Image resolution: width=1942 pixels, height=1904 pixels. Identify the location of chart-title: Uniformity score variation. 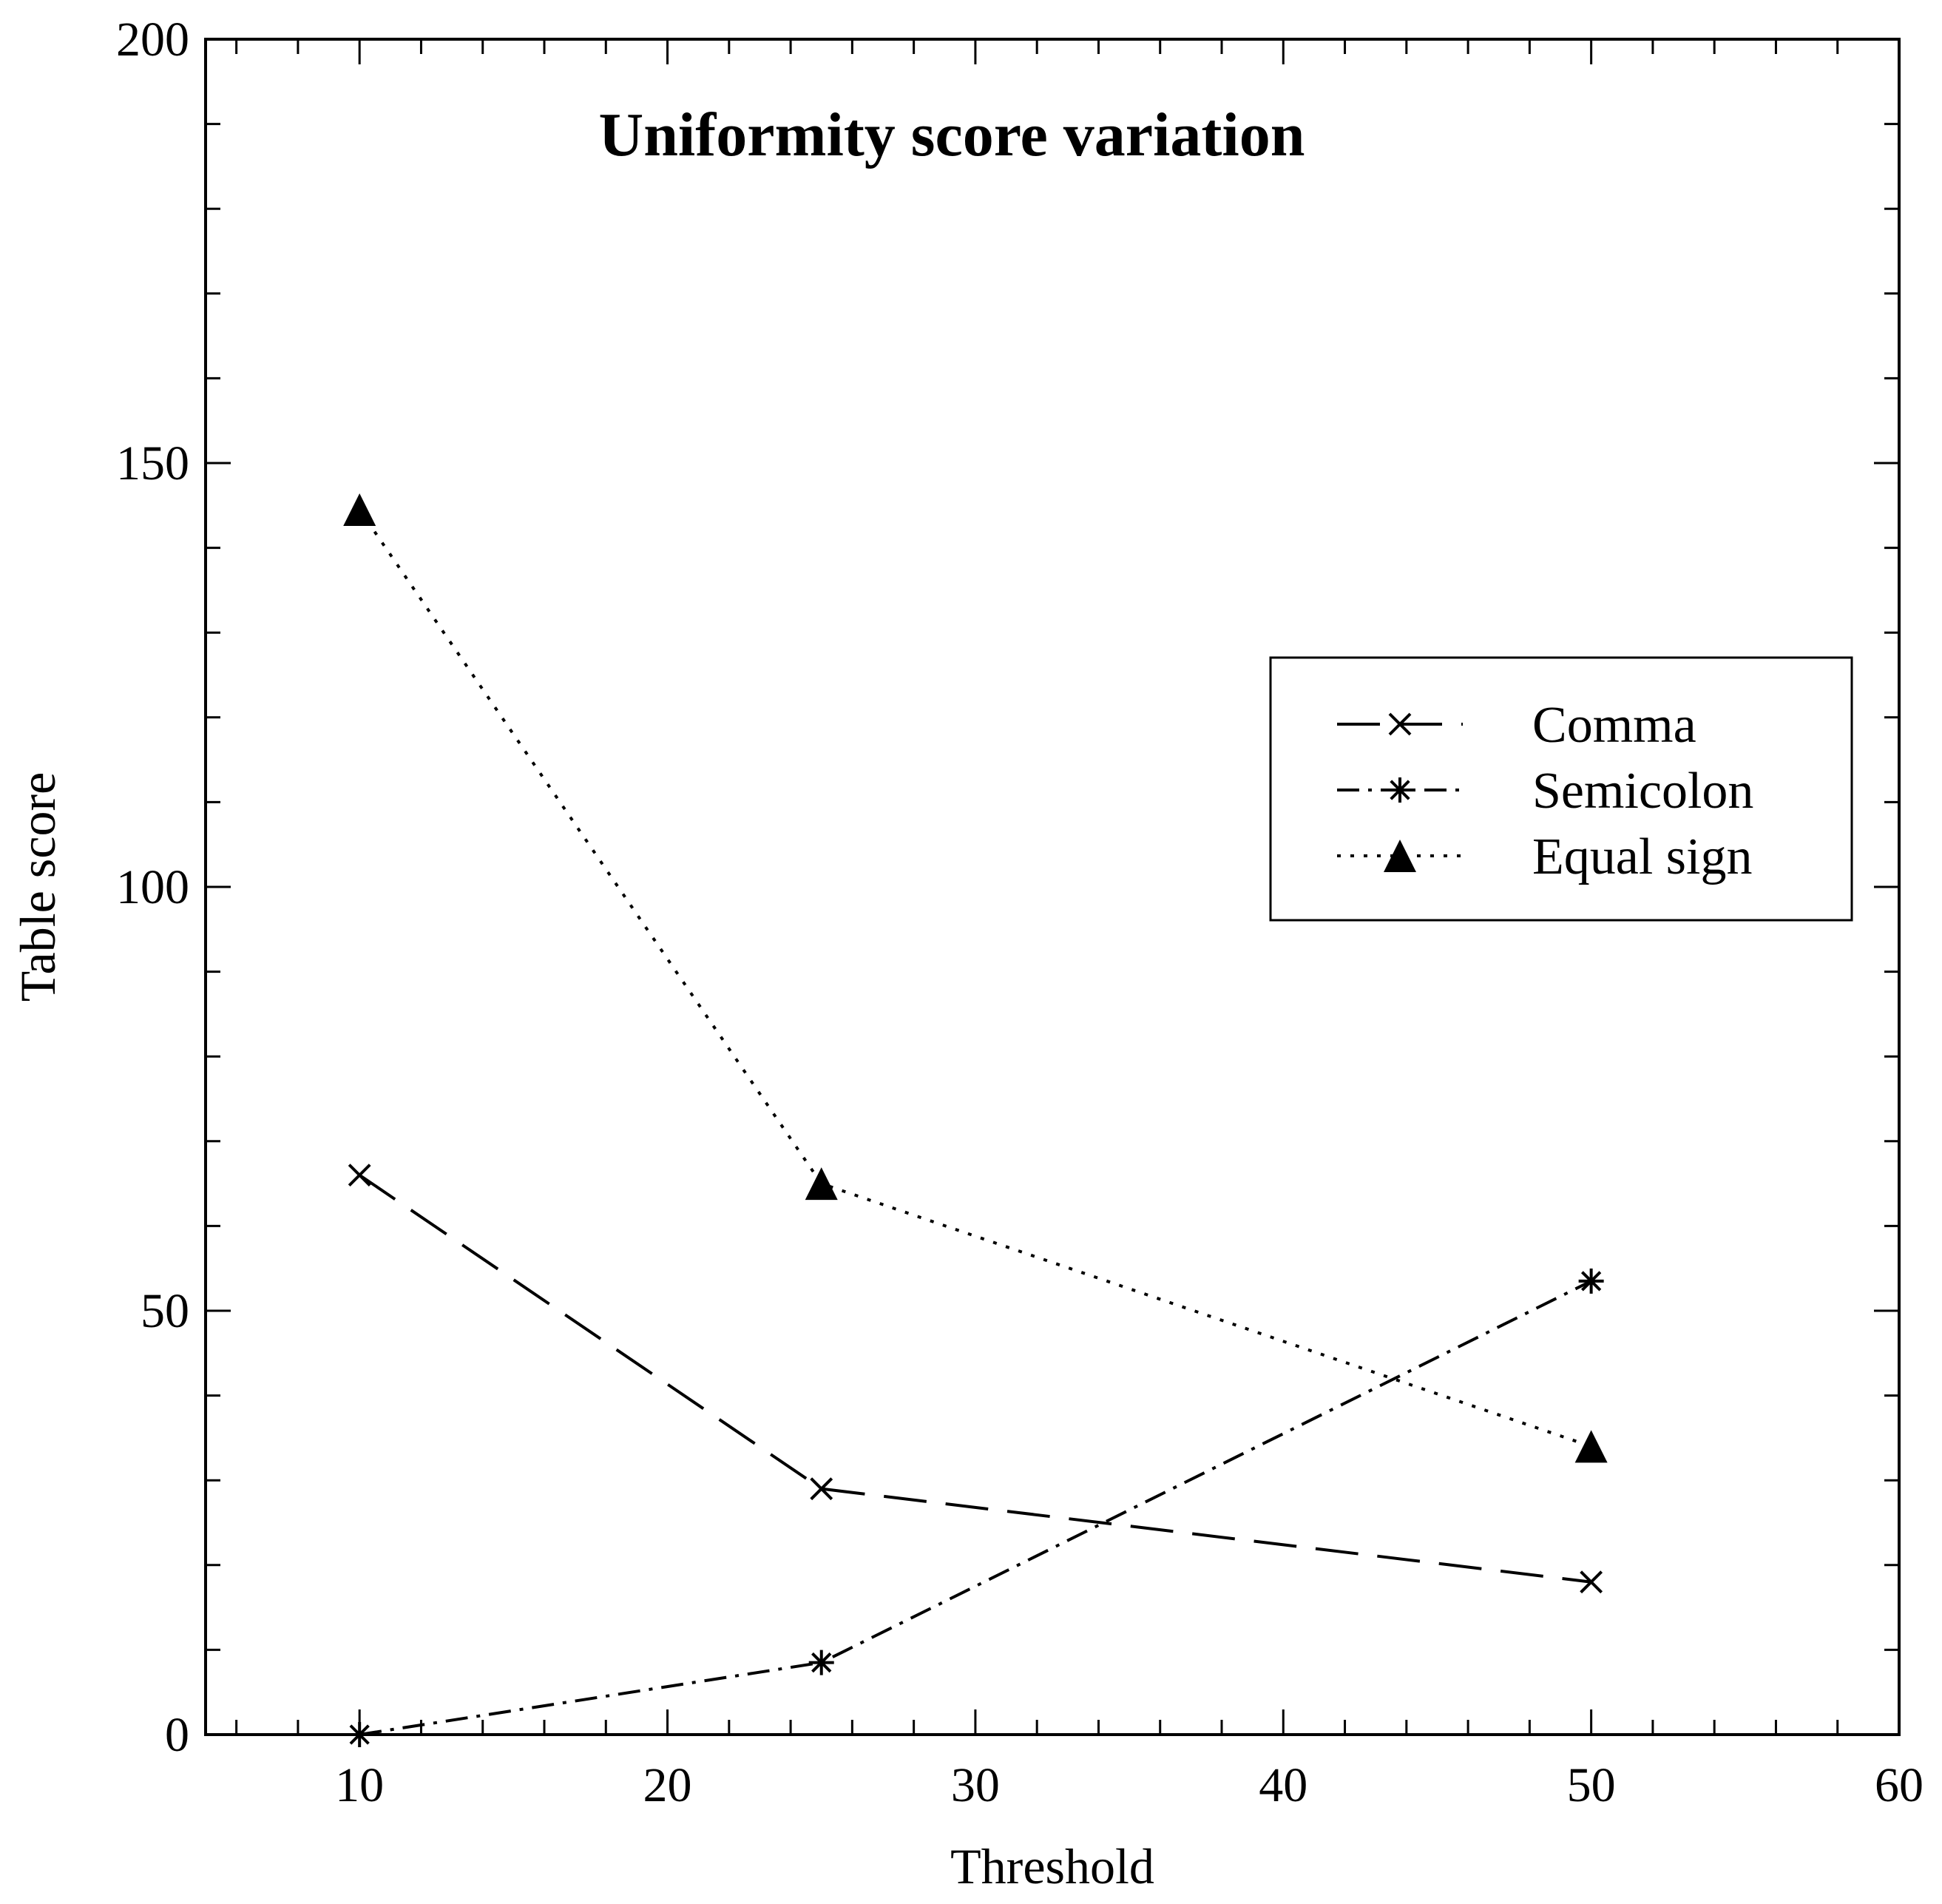
(952, 135).